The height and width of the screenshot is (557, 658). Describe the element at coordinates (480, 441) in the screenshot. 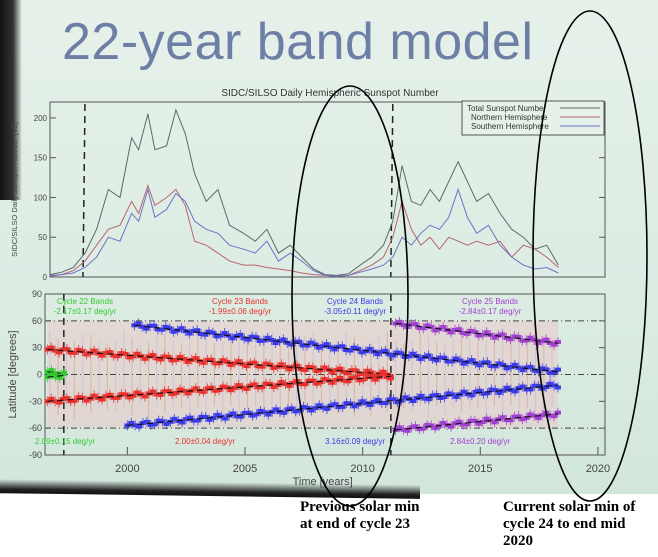

I see `band-rate-south: 2.84±0.20 deg/yr` at that location.